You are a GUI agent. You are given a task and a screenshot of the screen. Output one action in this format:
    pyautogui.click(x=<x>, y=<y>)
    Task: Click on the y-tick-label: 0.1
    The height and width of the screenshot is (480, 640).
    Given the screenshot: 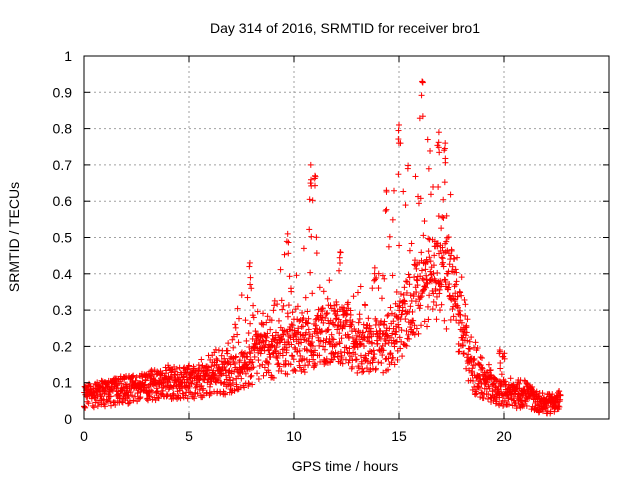 What is the action you would take?
    pyautogui.click(x=63, y=383)
    